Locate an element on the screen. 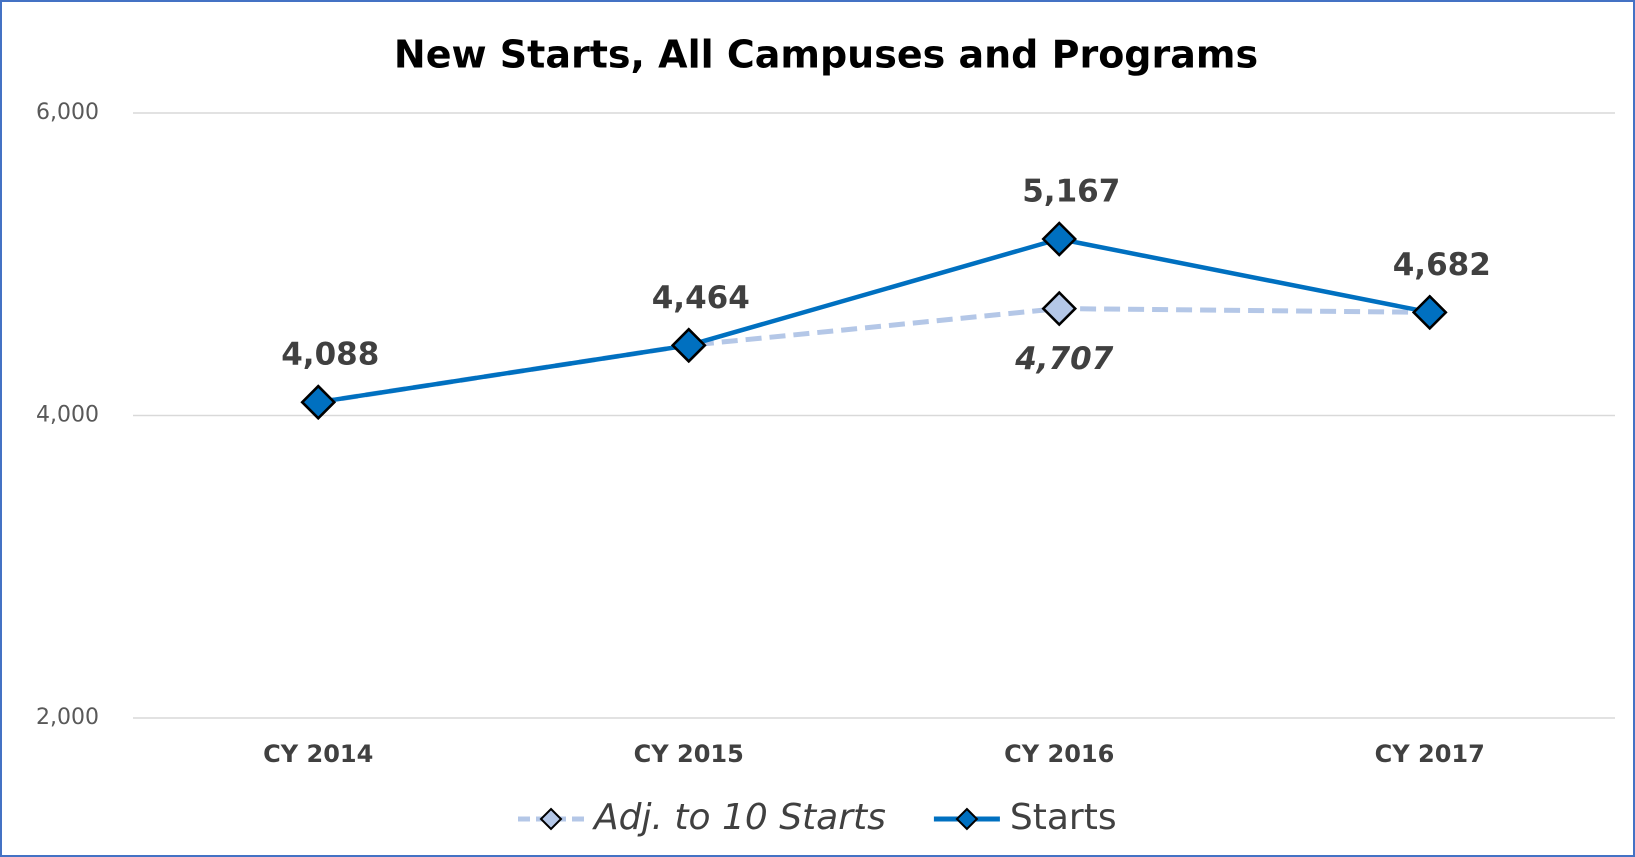  y-tick-label: 4,000 is located at coordinates (67, 415).